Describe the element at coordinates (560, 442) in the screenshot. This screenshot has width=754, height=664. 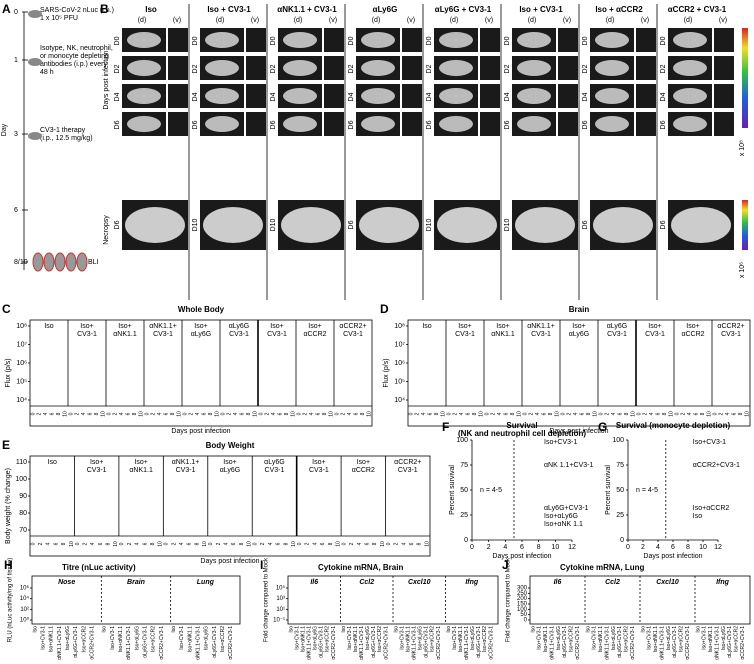
I see `legend-label: Iso+CV3-1` at that location.